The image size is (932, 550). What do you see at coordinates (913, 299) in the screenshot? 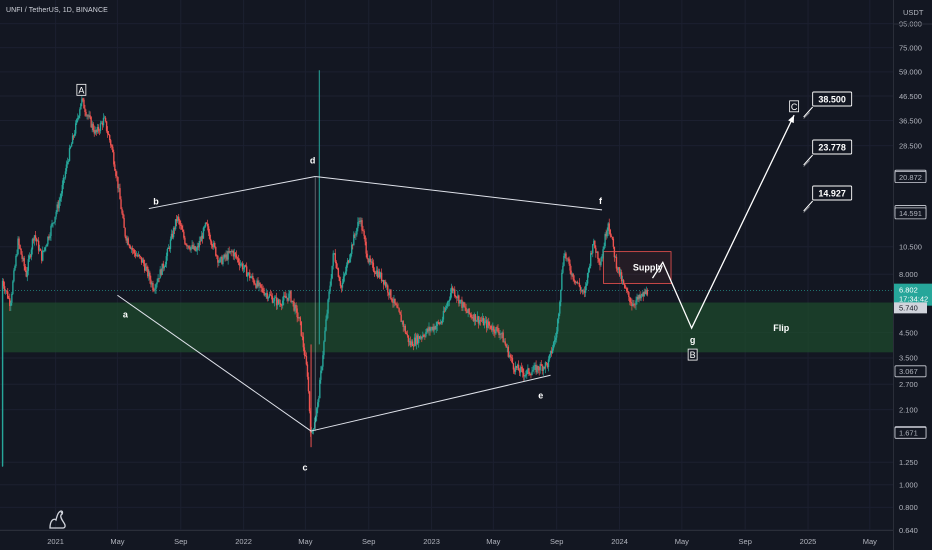
I see `current-price-countdown: 17:34:42` at bounding box center [913, 299].